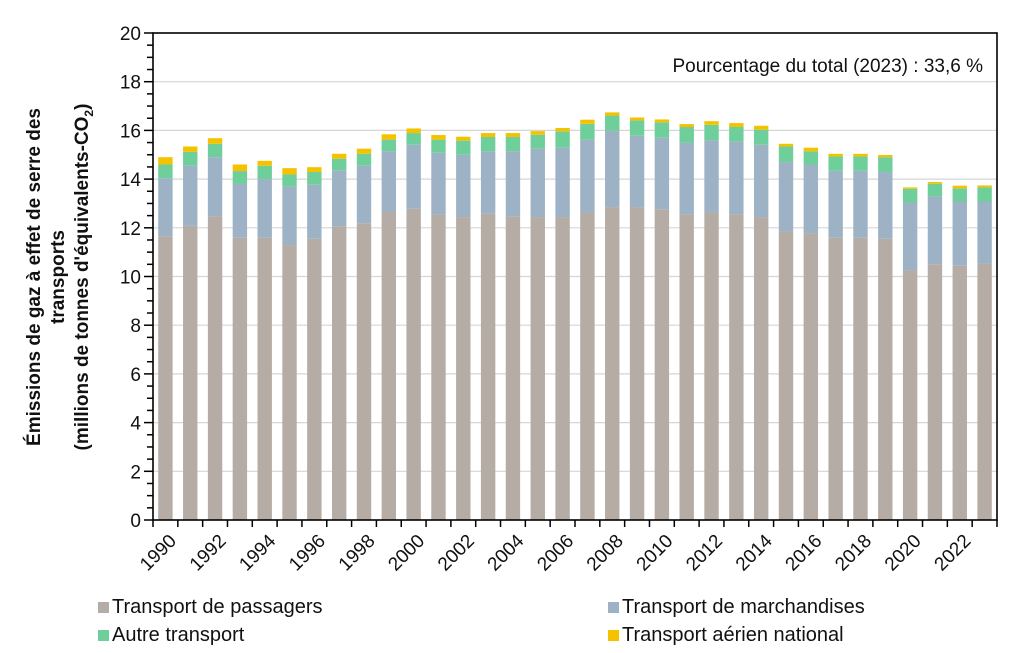 The height and width of the screenshot is (653, 1024). What do you see at coordinates (804, 553) in the screenshot?
I see `x-tick-label-2016: 2016` at bounding box center [804, 553].